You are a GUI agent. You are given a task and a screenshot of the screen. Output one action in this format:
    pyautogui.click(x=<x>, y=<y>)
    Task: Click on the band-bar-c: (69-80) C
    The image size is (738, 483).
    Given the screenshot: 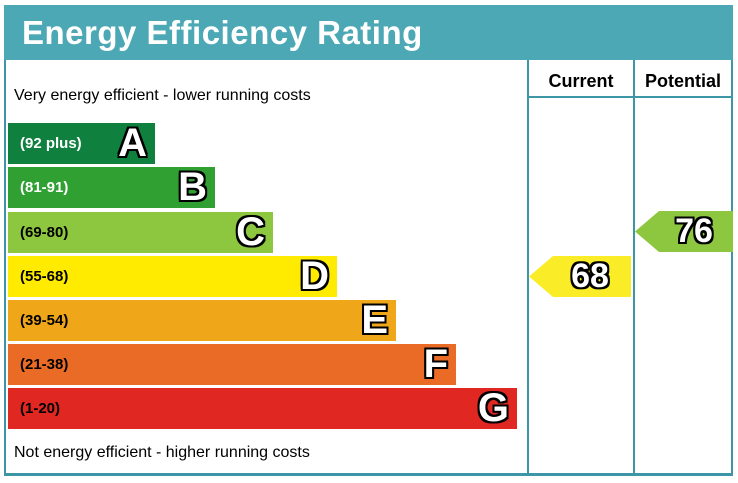 What is the action you would take?
    pyautogui.click(x=140, y=232)
    